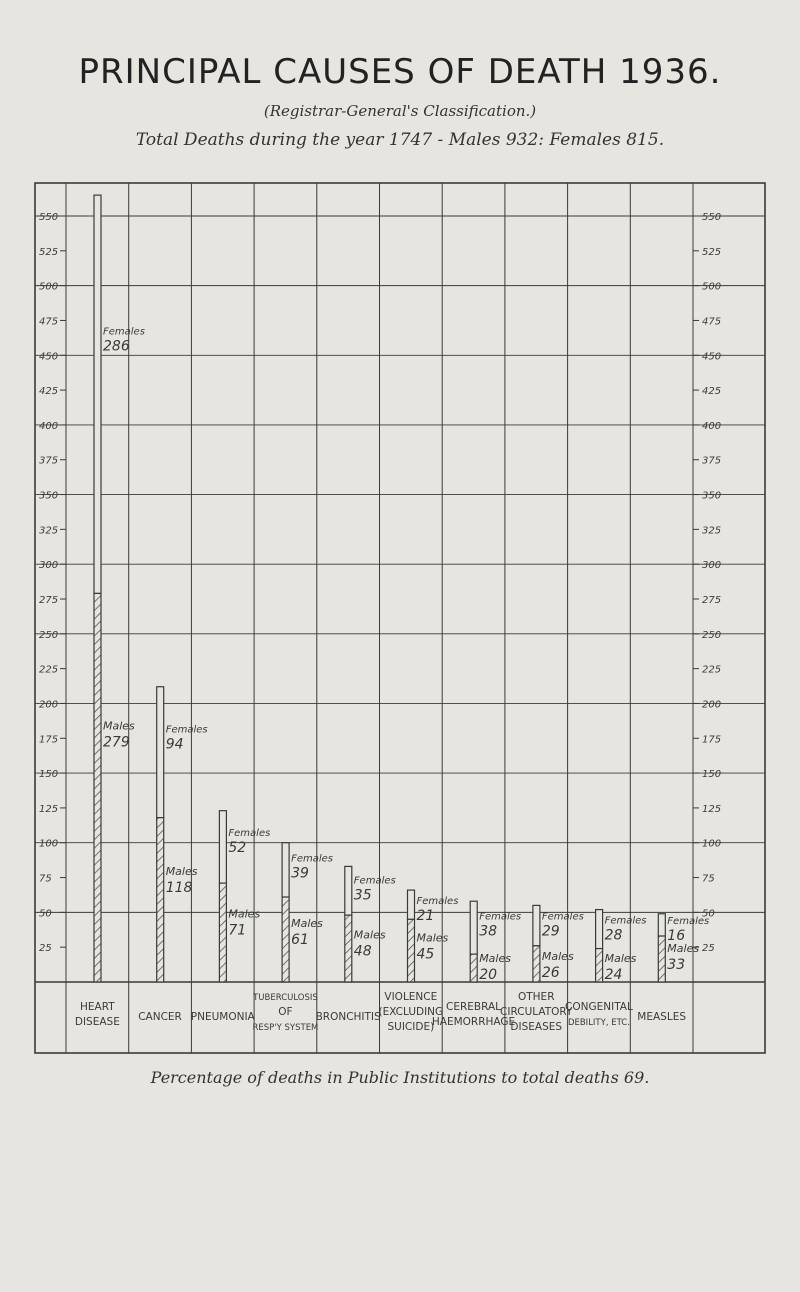  Describe the element at coordinates (48, 844) in the screenshot. I see `y-tick-label-left: 100` at that location.